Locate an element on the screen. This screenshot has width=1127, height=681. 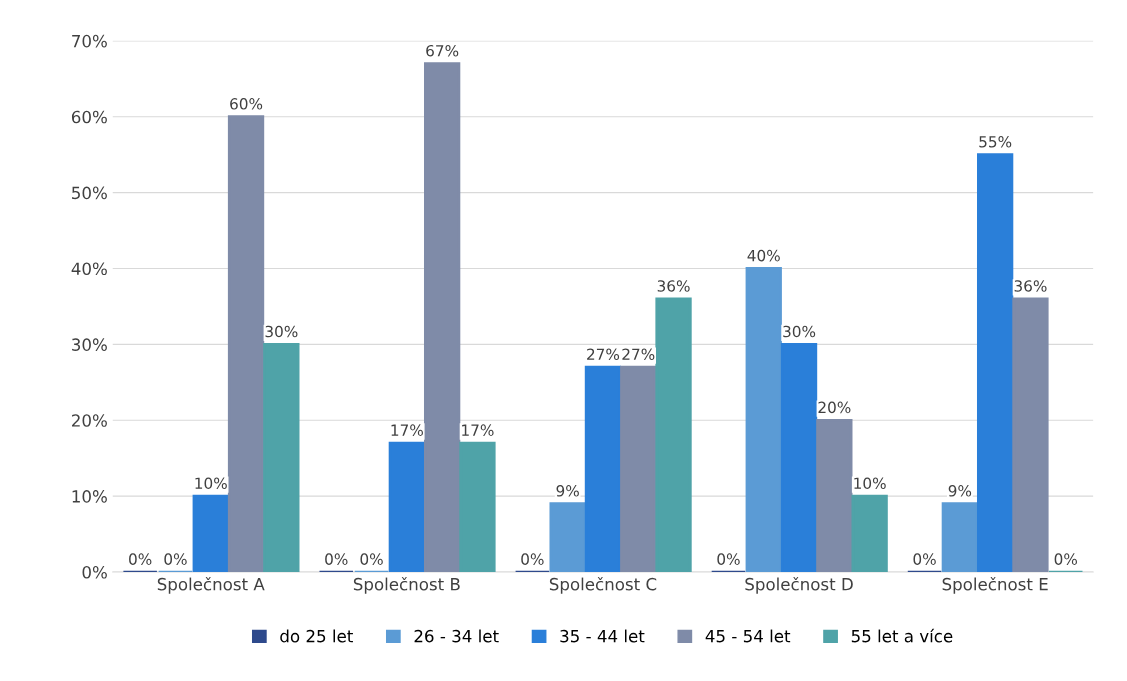
x-tick-label: Společnost D is located at coordinates (799, 585).